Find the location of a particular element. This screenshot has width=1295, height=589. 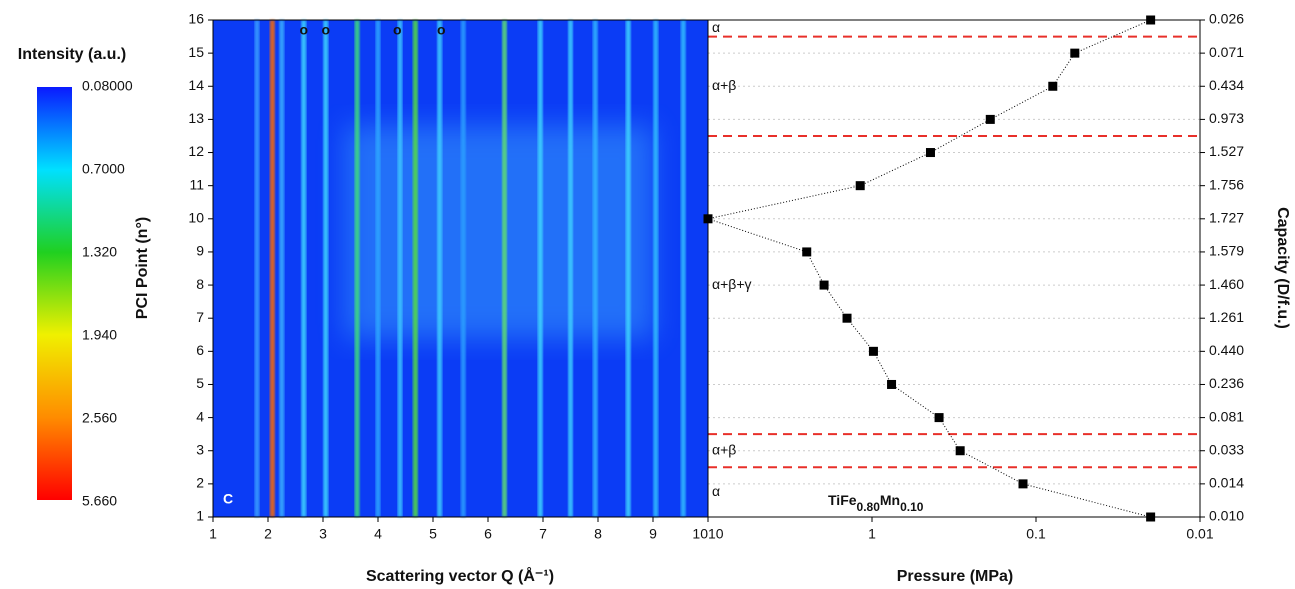

y2-tick-label: 0.071 is located at coordinates (1226, 52).